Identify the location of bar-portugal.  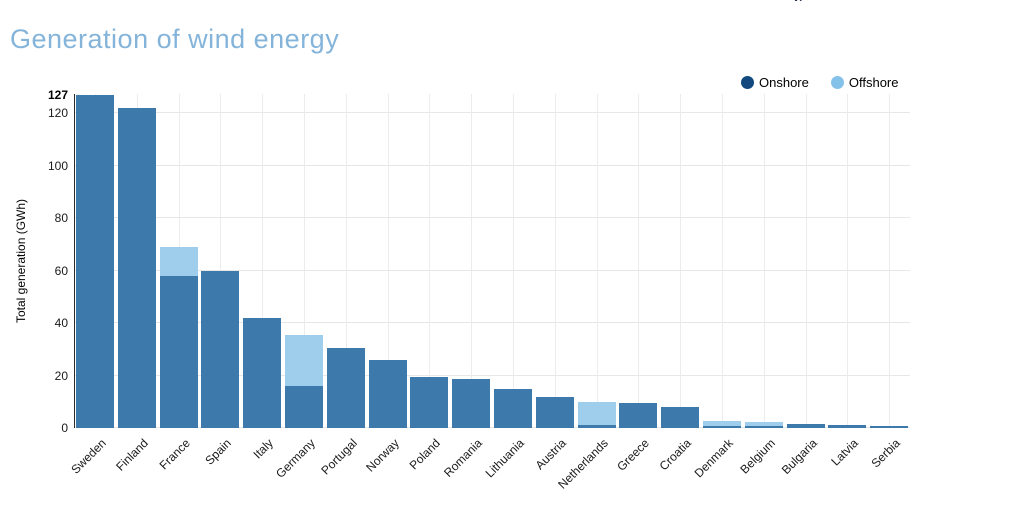
(345, 387).